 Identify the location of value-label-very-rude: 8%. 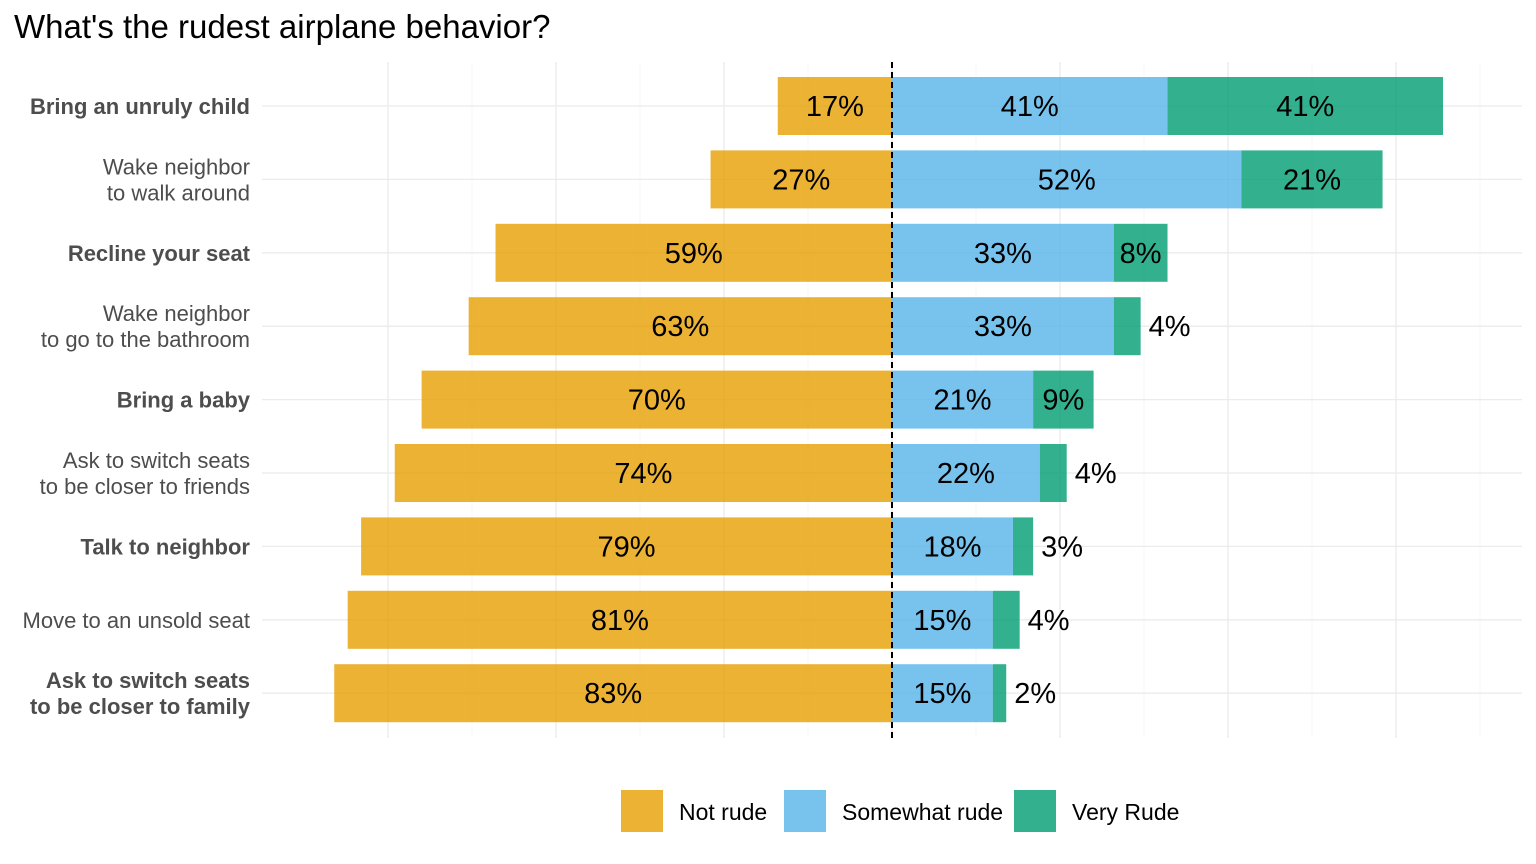
(1141, 254).